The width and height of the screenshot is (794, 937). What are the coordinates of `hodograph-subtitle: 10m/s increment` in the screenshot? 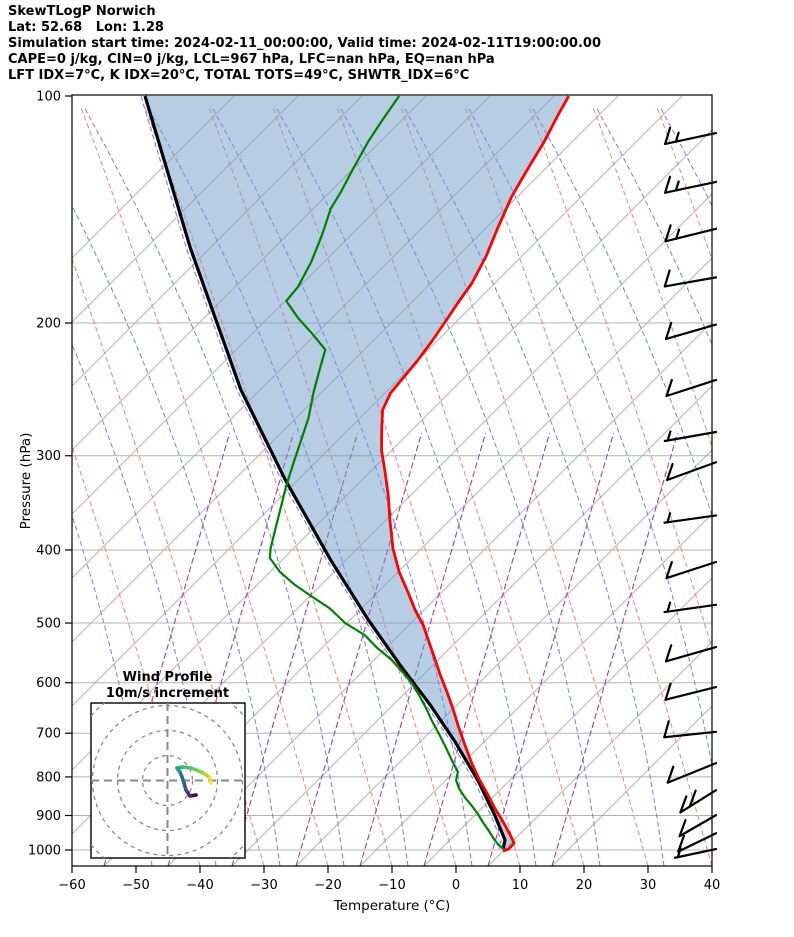 It's located at (167, 693).